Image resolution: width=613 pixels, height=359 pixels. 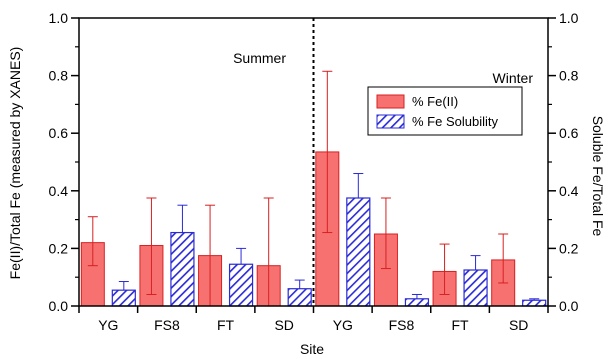 I want to click on legend-label-fe-ii: % Fe(II), so click(x=435, y=101).